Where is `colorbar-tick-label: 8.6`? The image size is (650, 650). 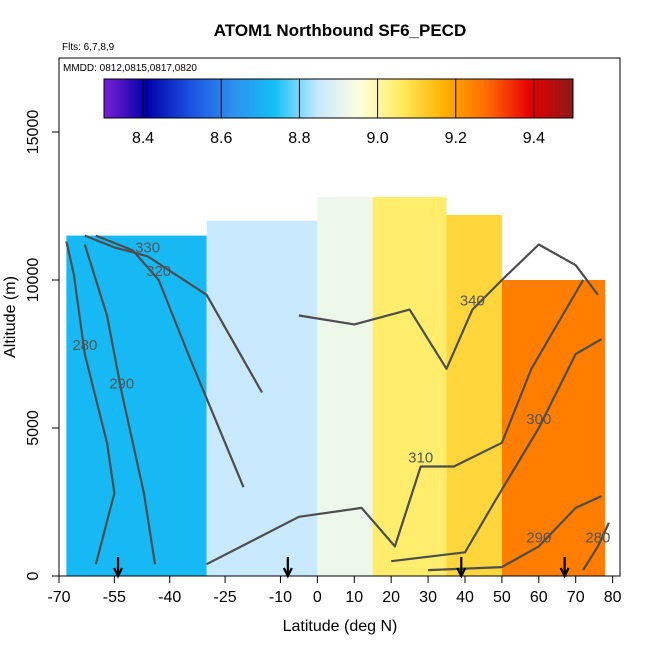
colorbar-tick-label: 8.6 is located at coordinates (221, 138).